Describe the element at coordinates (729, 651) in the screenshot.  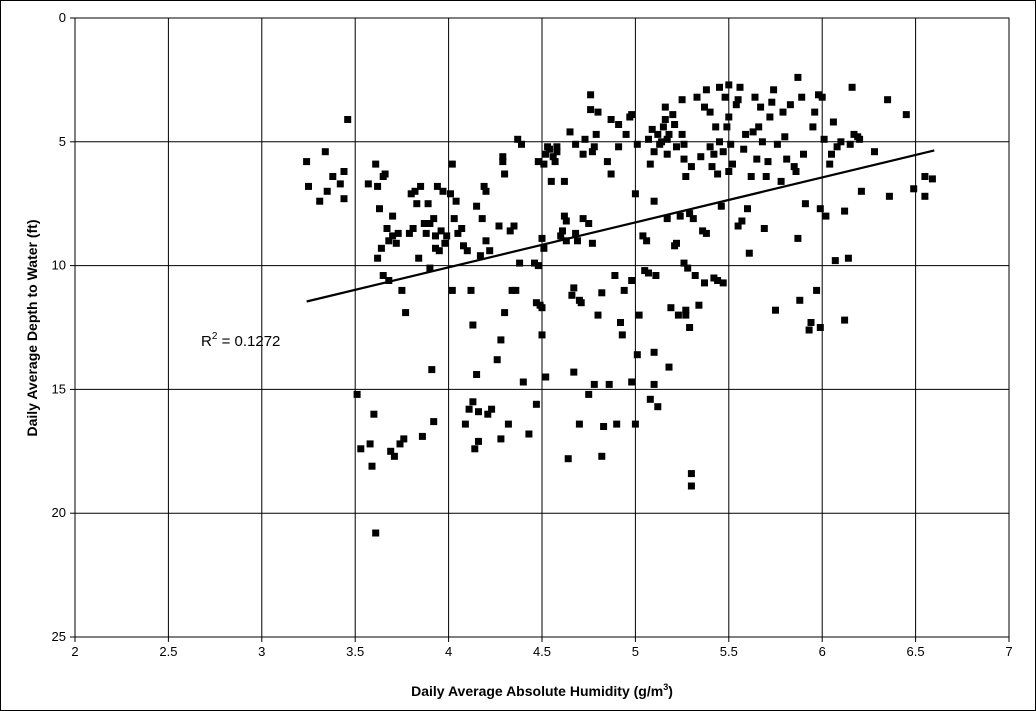
I see `x-tick-label-7: 5.5` at that location.